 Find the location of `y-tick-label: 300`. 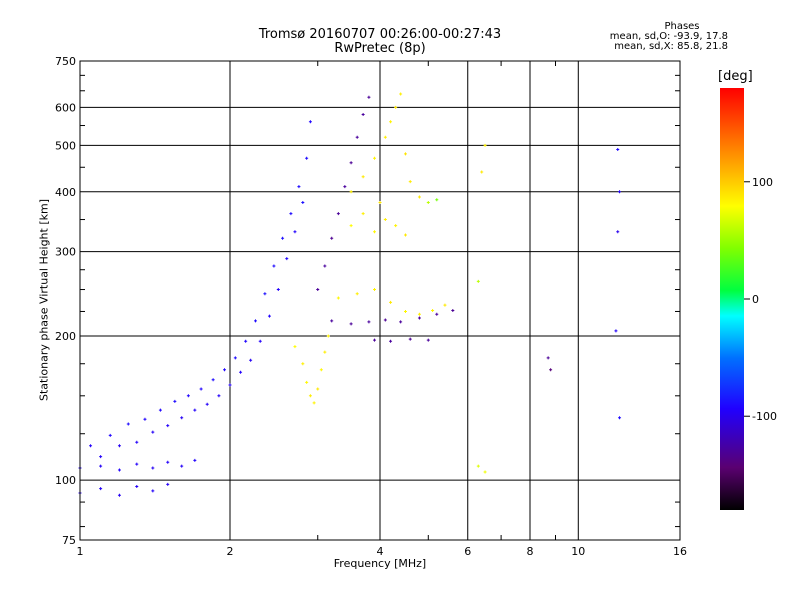

y-tick-label: 300 is located at coordinates (65, 252).